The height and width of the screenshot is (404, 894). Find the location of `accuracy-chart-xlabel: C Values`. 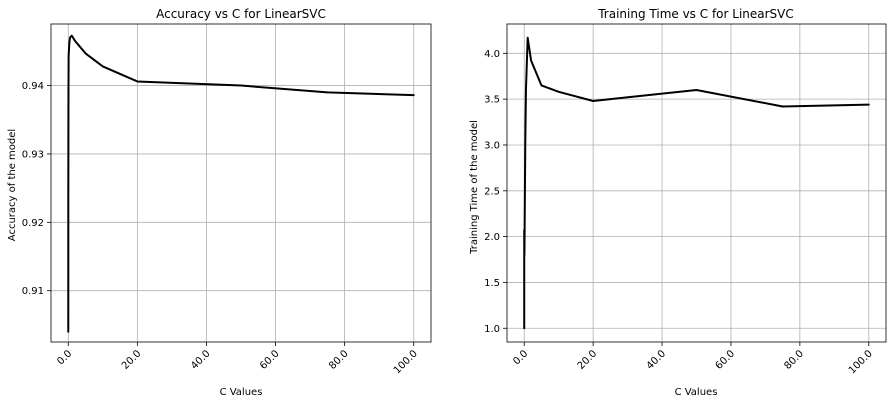

accuracy-chart-xlabel: C Values is located at coordinates (241, 392).